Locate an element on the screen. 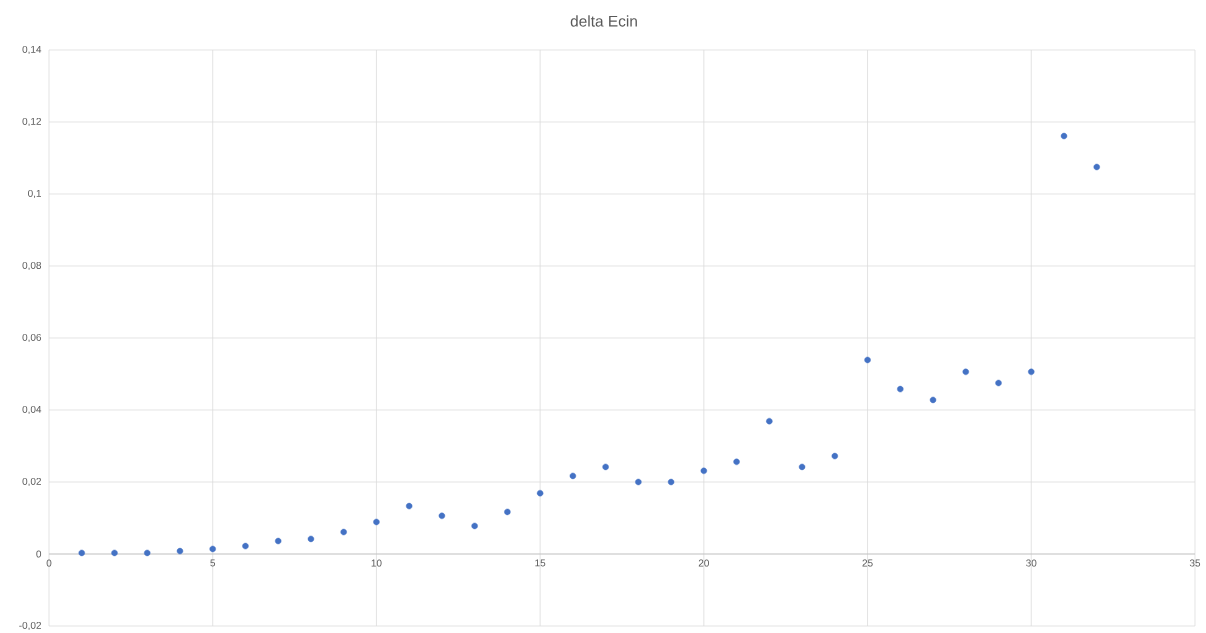  chart-title: delta Ecin is located at coordinates (603, 21).